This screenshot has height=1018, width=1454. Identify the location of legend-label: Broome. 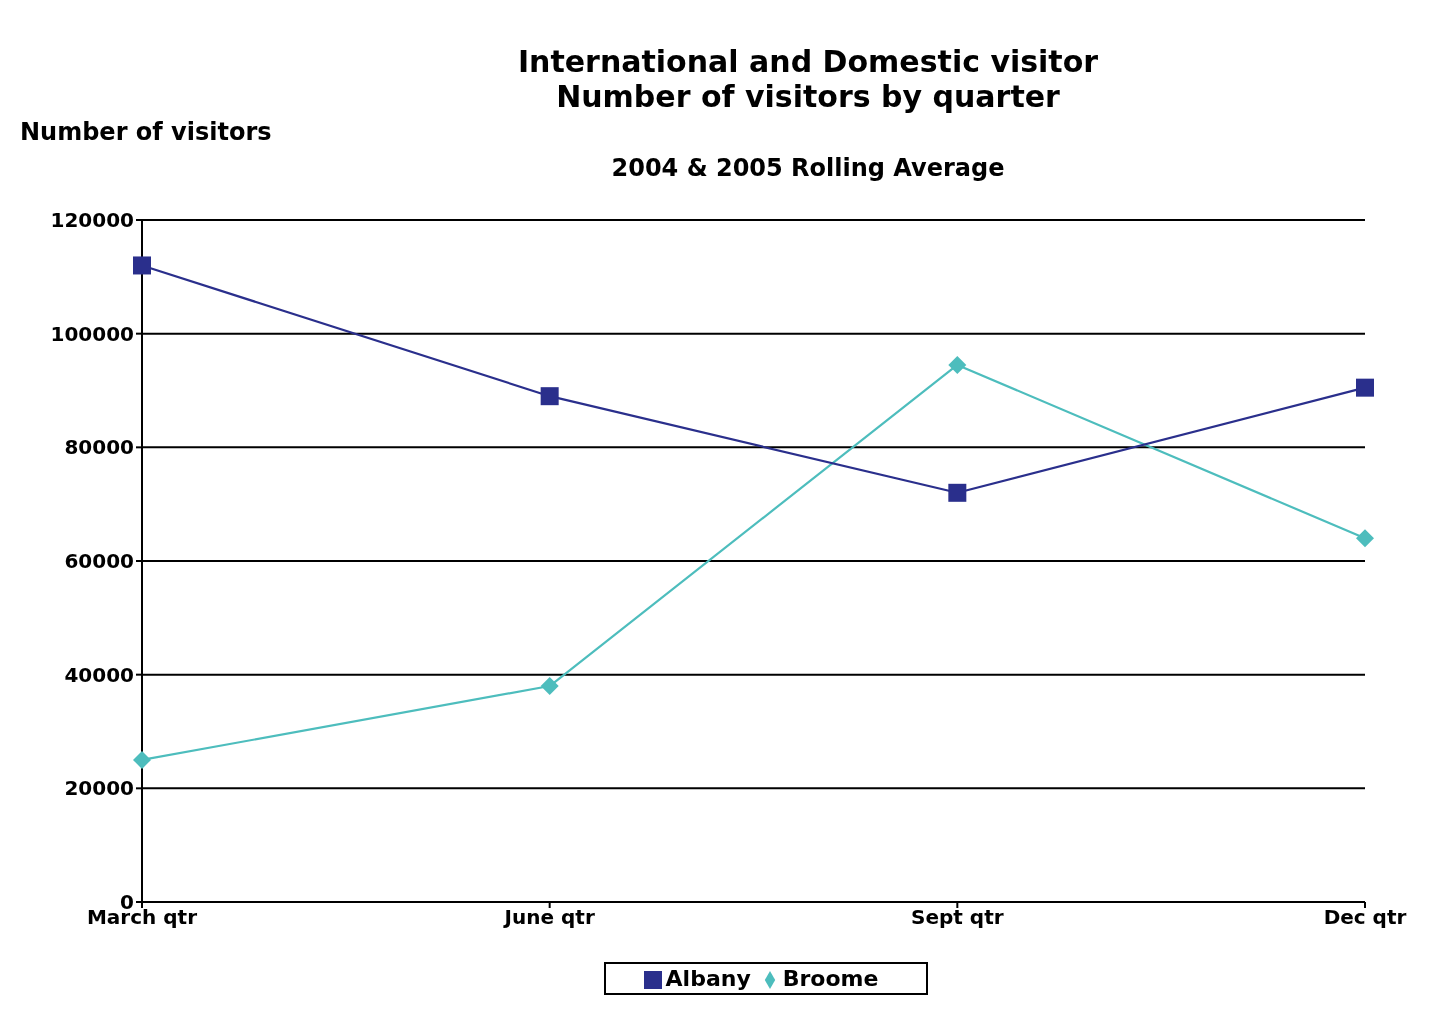
(830, 978).